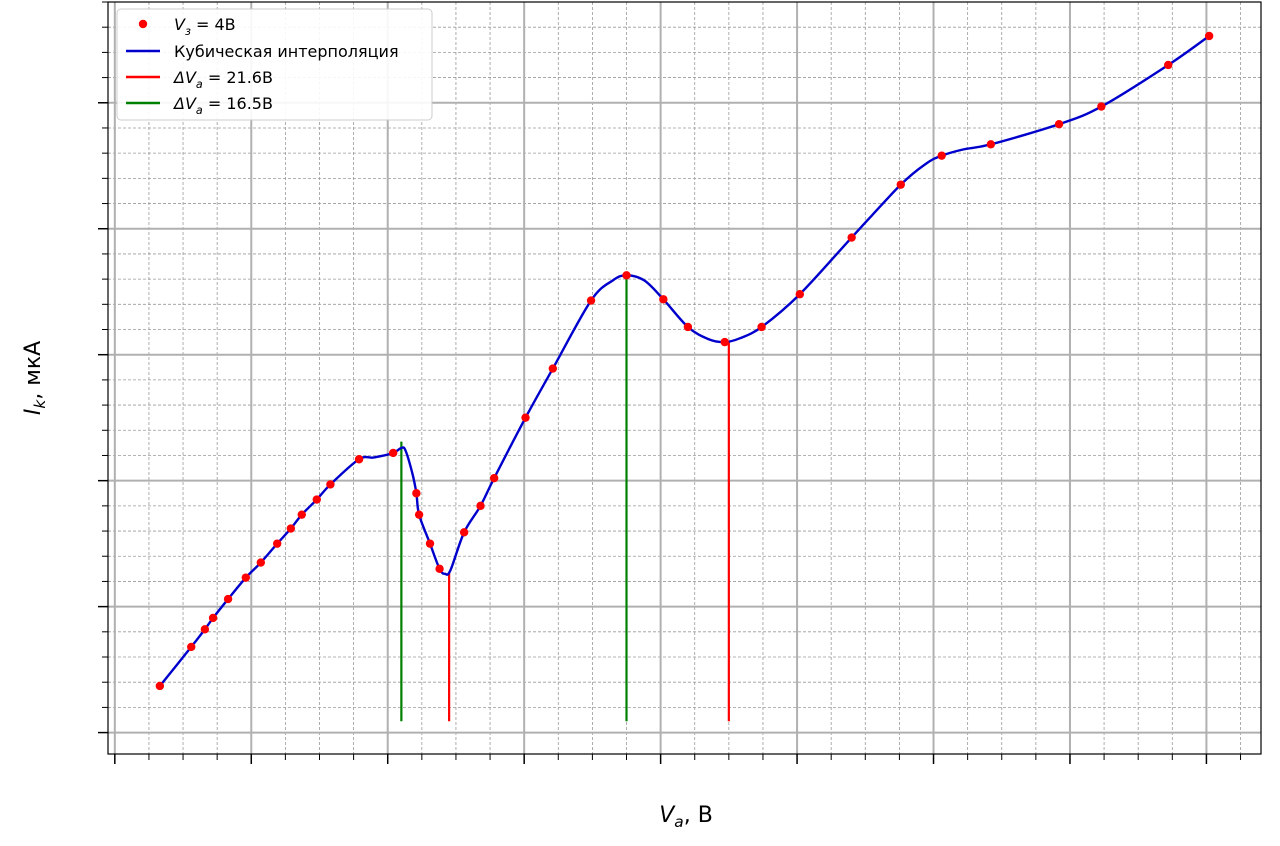  What do you see at coordinates (33, 370) in the screenshot?
I see `y-axis-label-rest: , мкА` at bounding box center [33, 370].